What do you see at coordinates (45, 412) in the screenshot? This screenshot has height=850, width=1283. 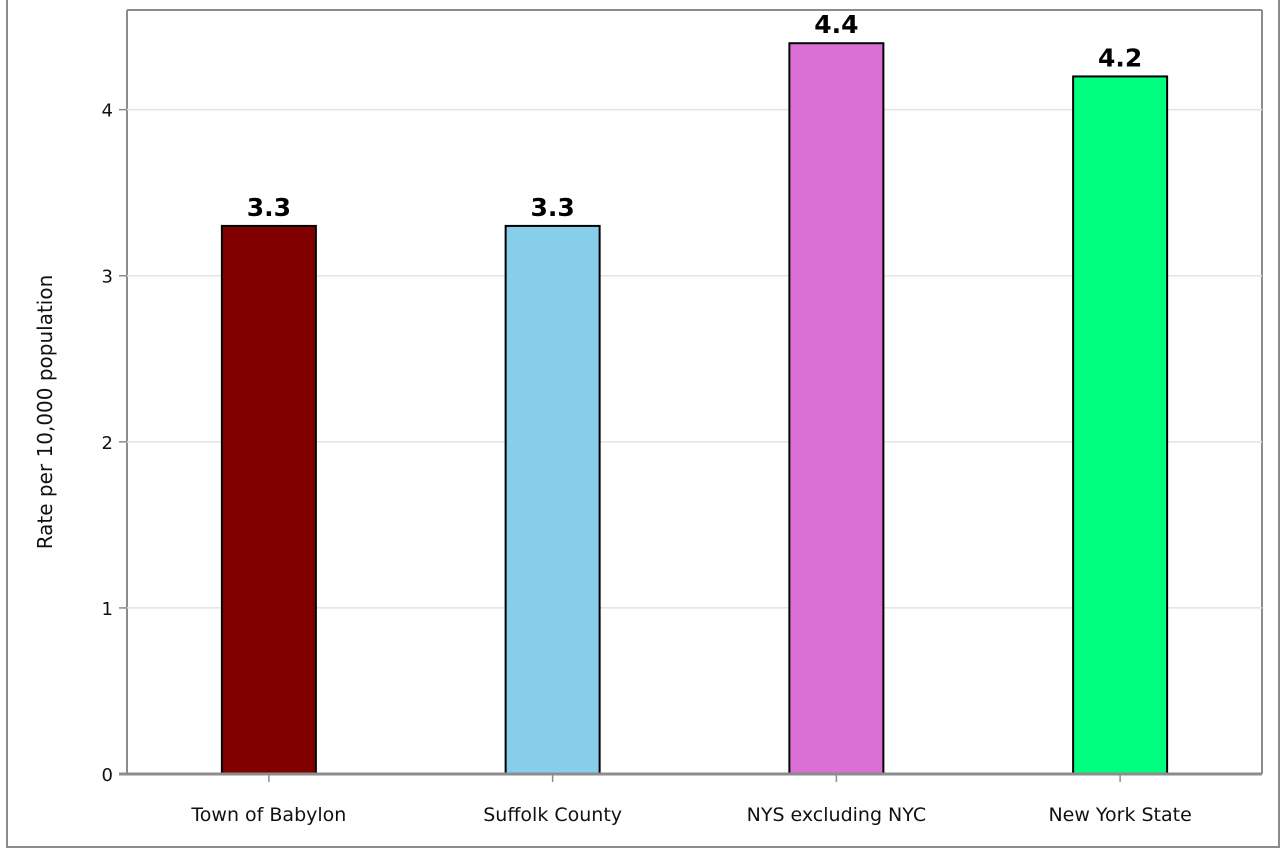 I see `y-axis-title: Rate per 10,000 population` at bounding box center [45, 412].